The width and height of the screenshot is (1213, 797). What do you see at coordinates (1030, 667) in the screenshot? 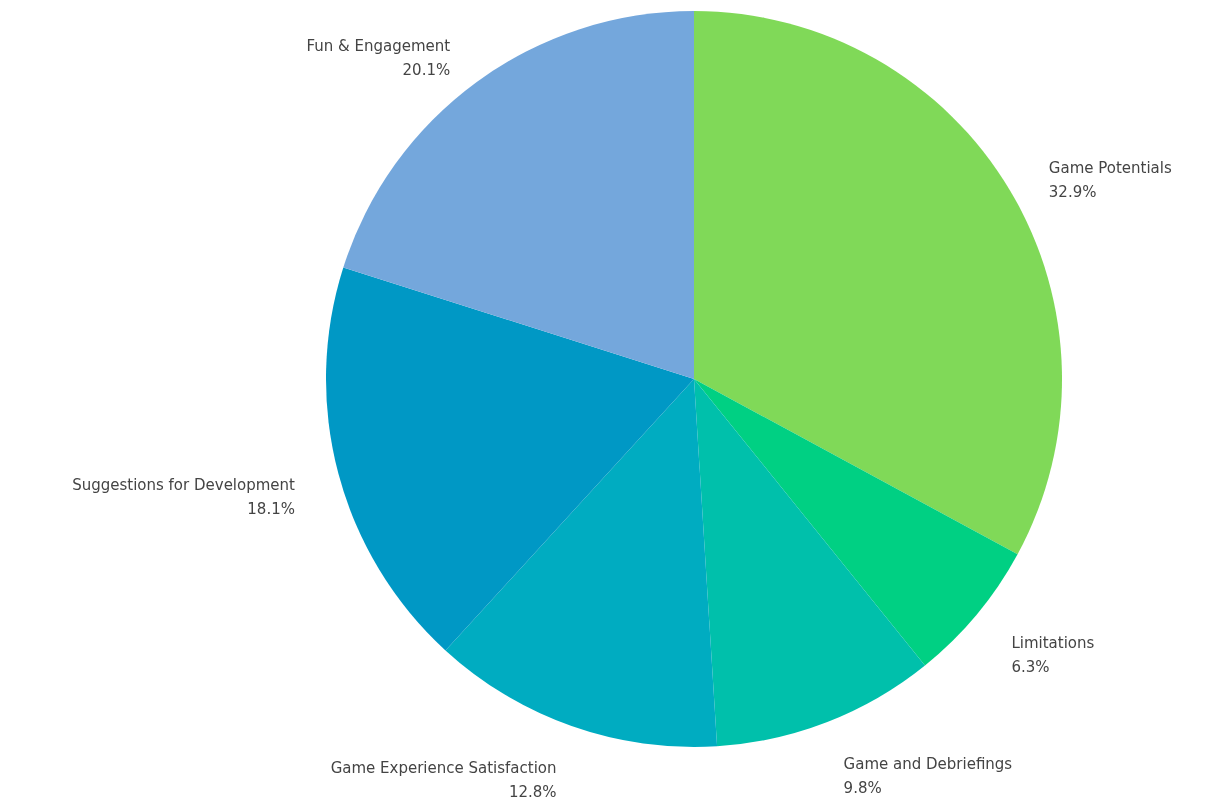
I see `data-label: 6.3%` at bounding box center [1030, 667].